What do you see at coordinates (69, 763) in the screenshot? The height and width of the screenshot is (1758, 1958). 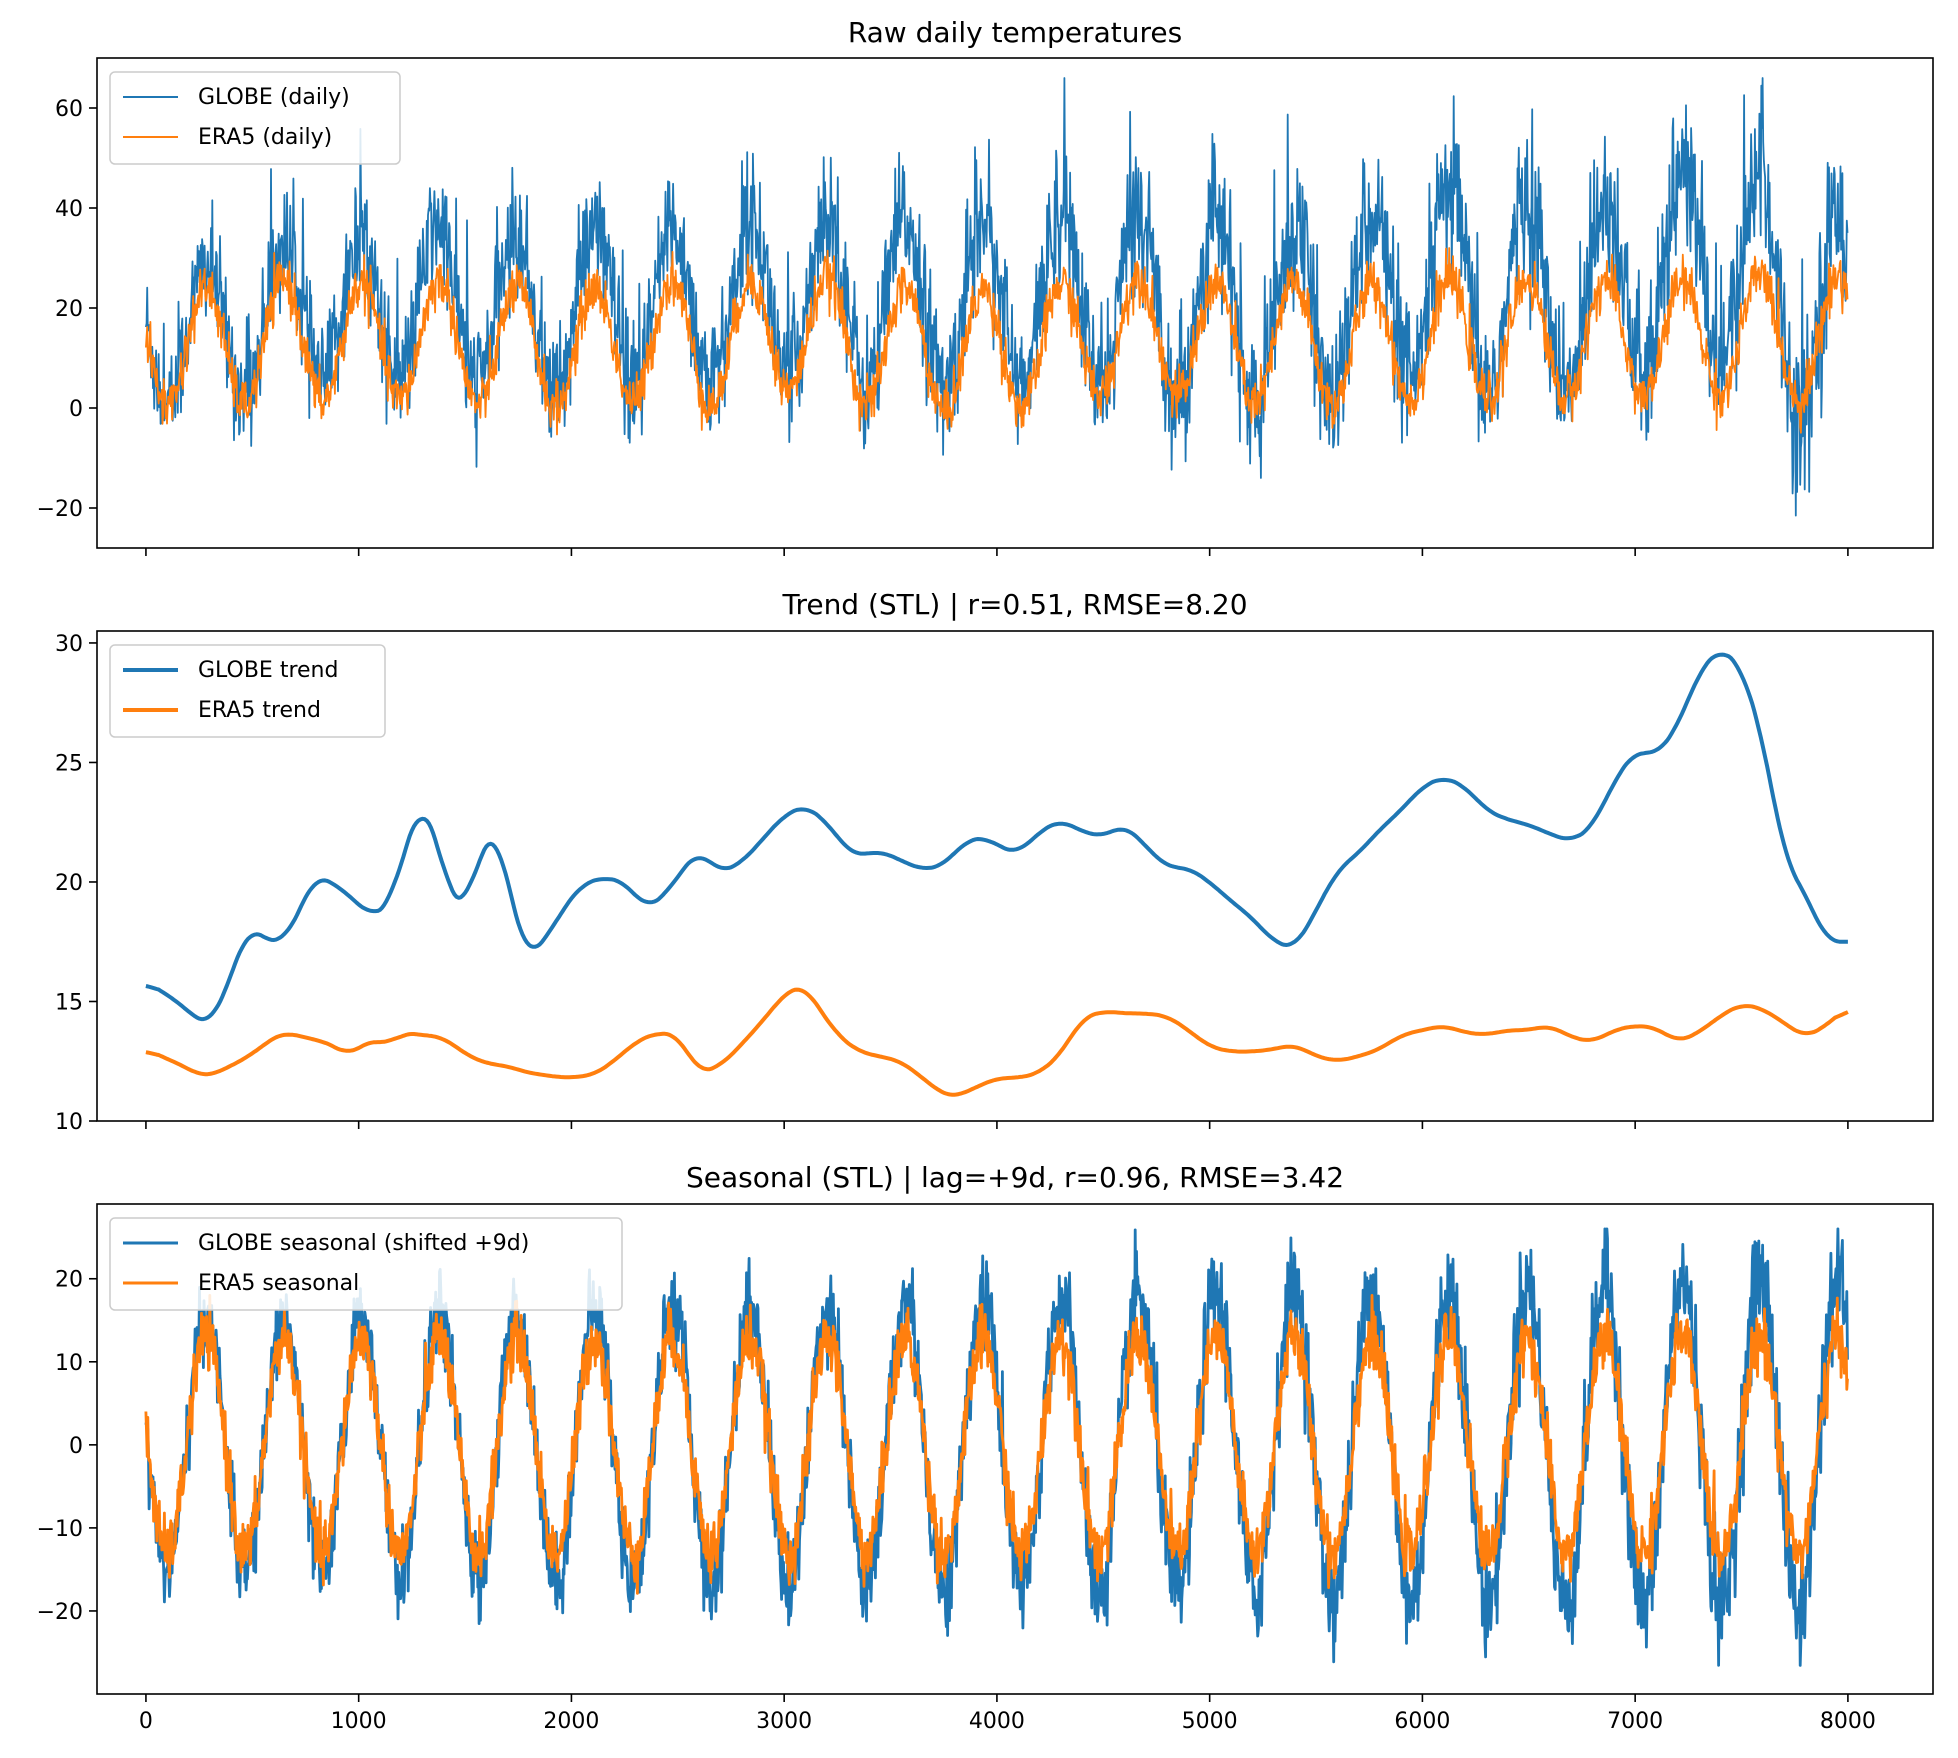 I see `y-tick-label: 25` at bounding box center [69, 763].